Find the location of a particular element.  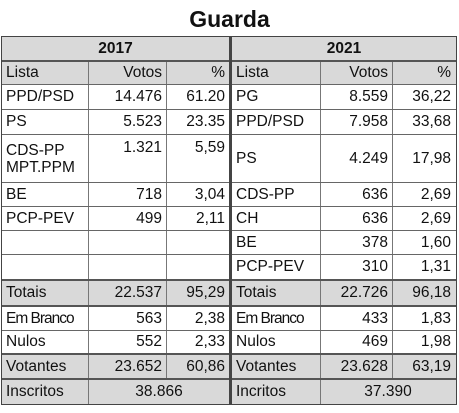

em-branco-votes: 433 is located at coordinates (357, 318).